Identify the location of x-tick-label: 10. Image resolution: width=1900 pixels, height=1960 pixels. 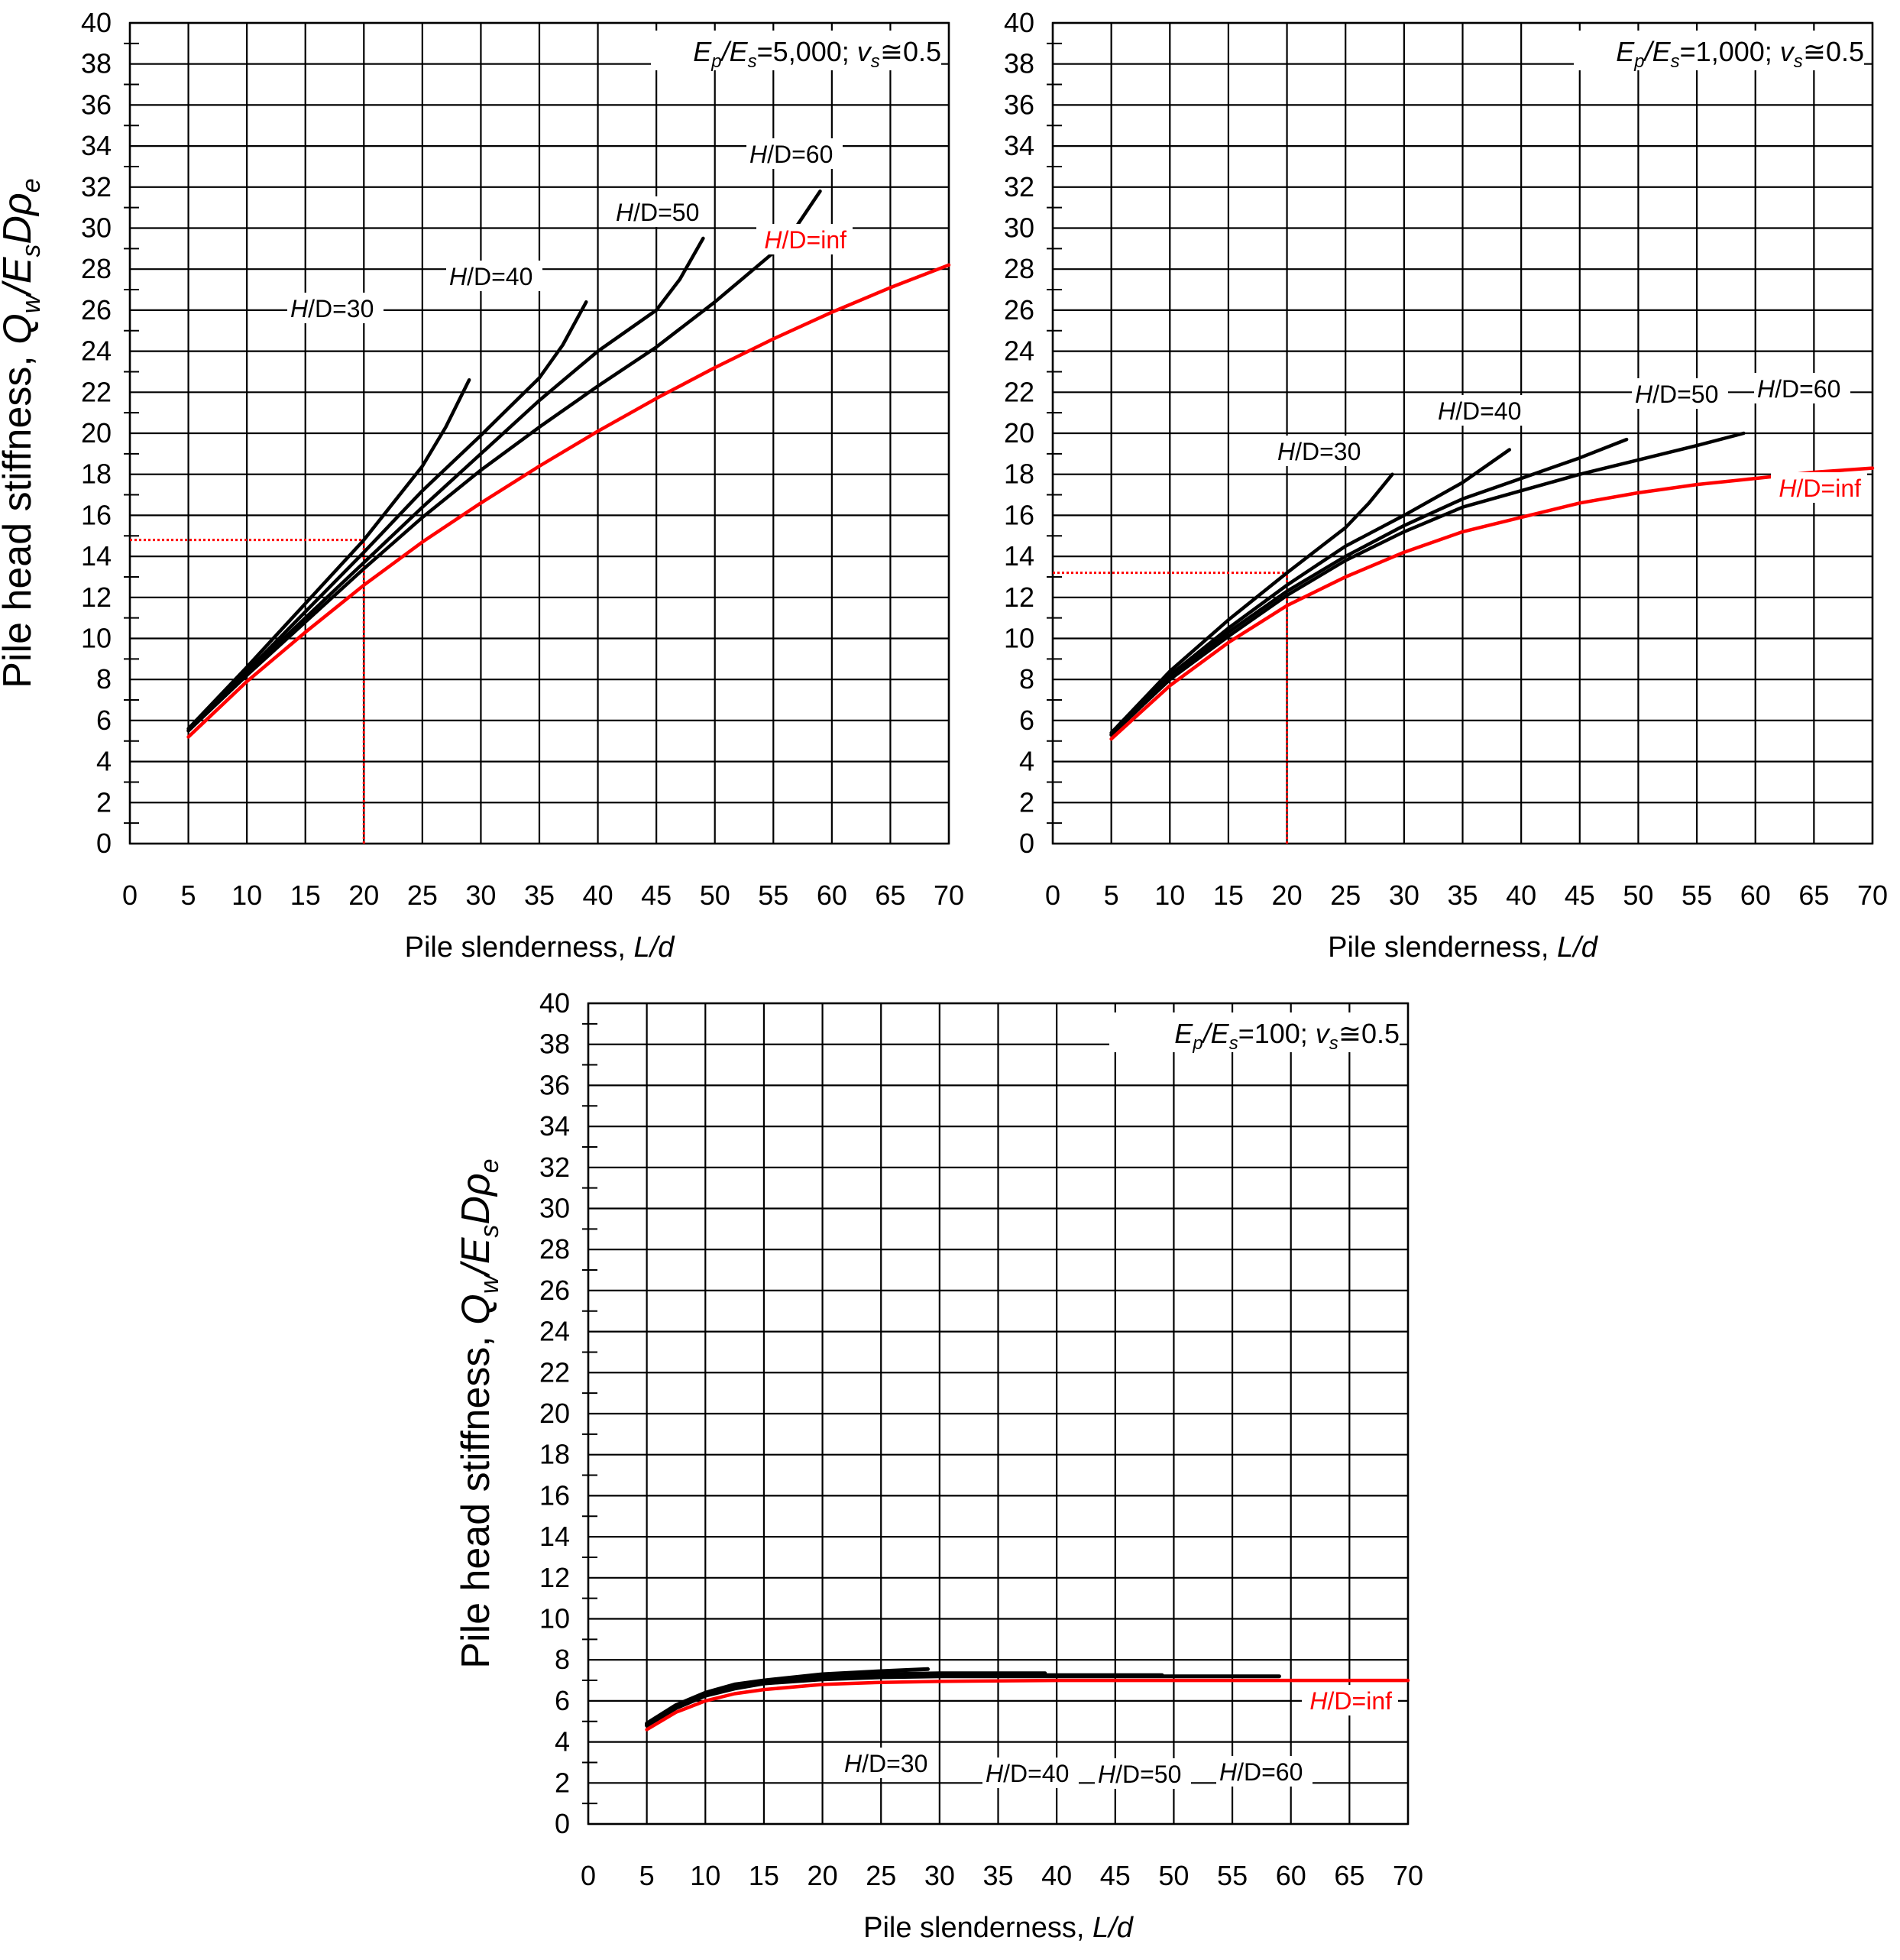
(246, 895).